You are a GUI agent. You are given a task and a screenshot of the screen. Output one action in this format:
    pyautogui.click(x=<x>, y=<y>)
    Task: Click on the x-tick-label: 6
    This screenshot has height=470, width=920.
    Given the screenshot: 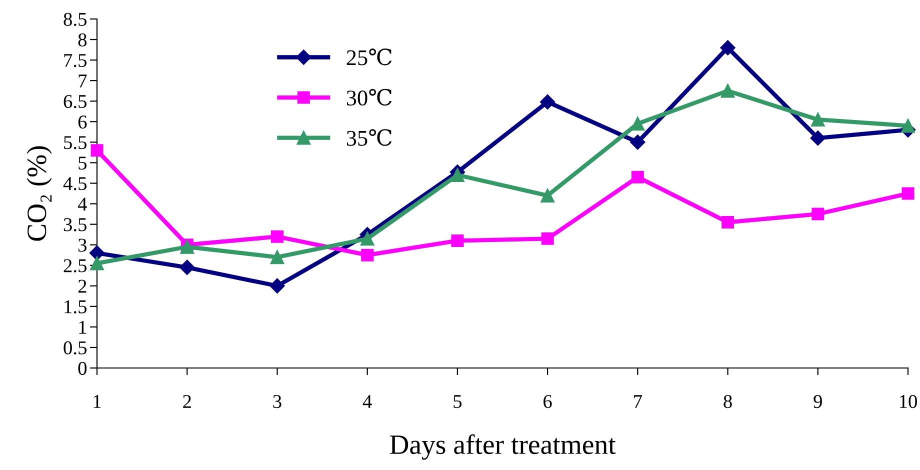 What is the action you would take?
    pyautogui.click(x=548, y=401)
    